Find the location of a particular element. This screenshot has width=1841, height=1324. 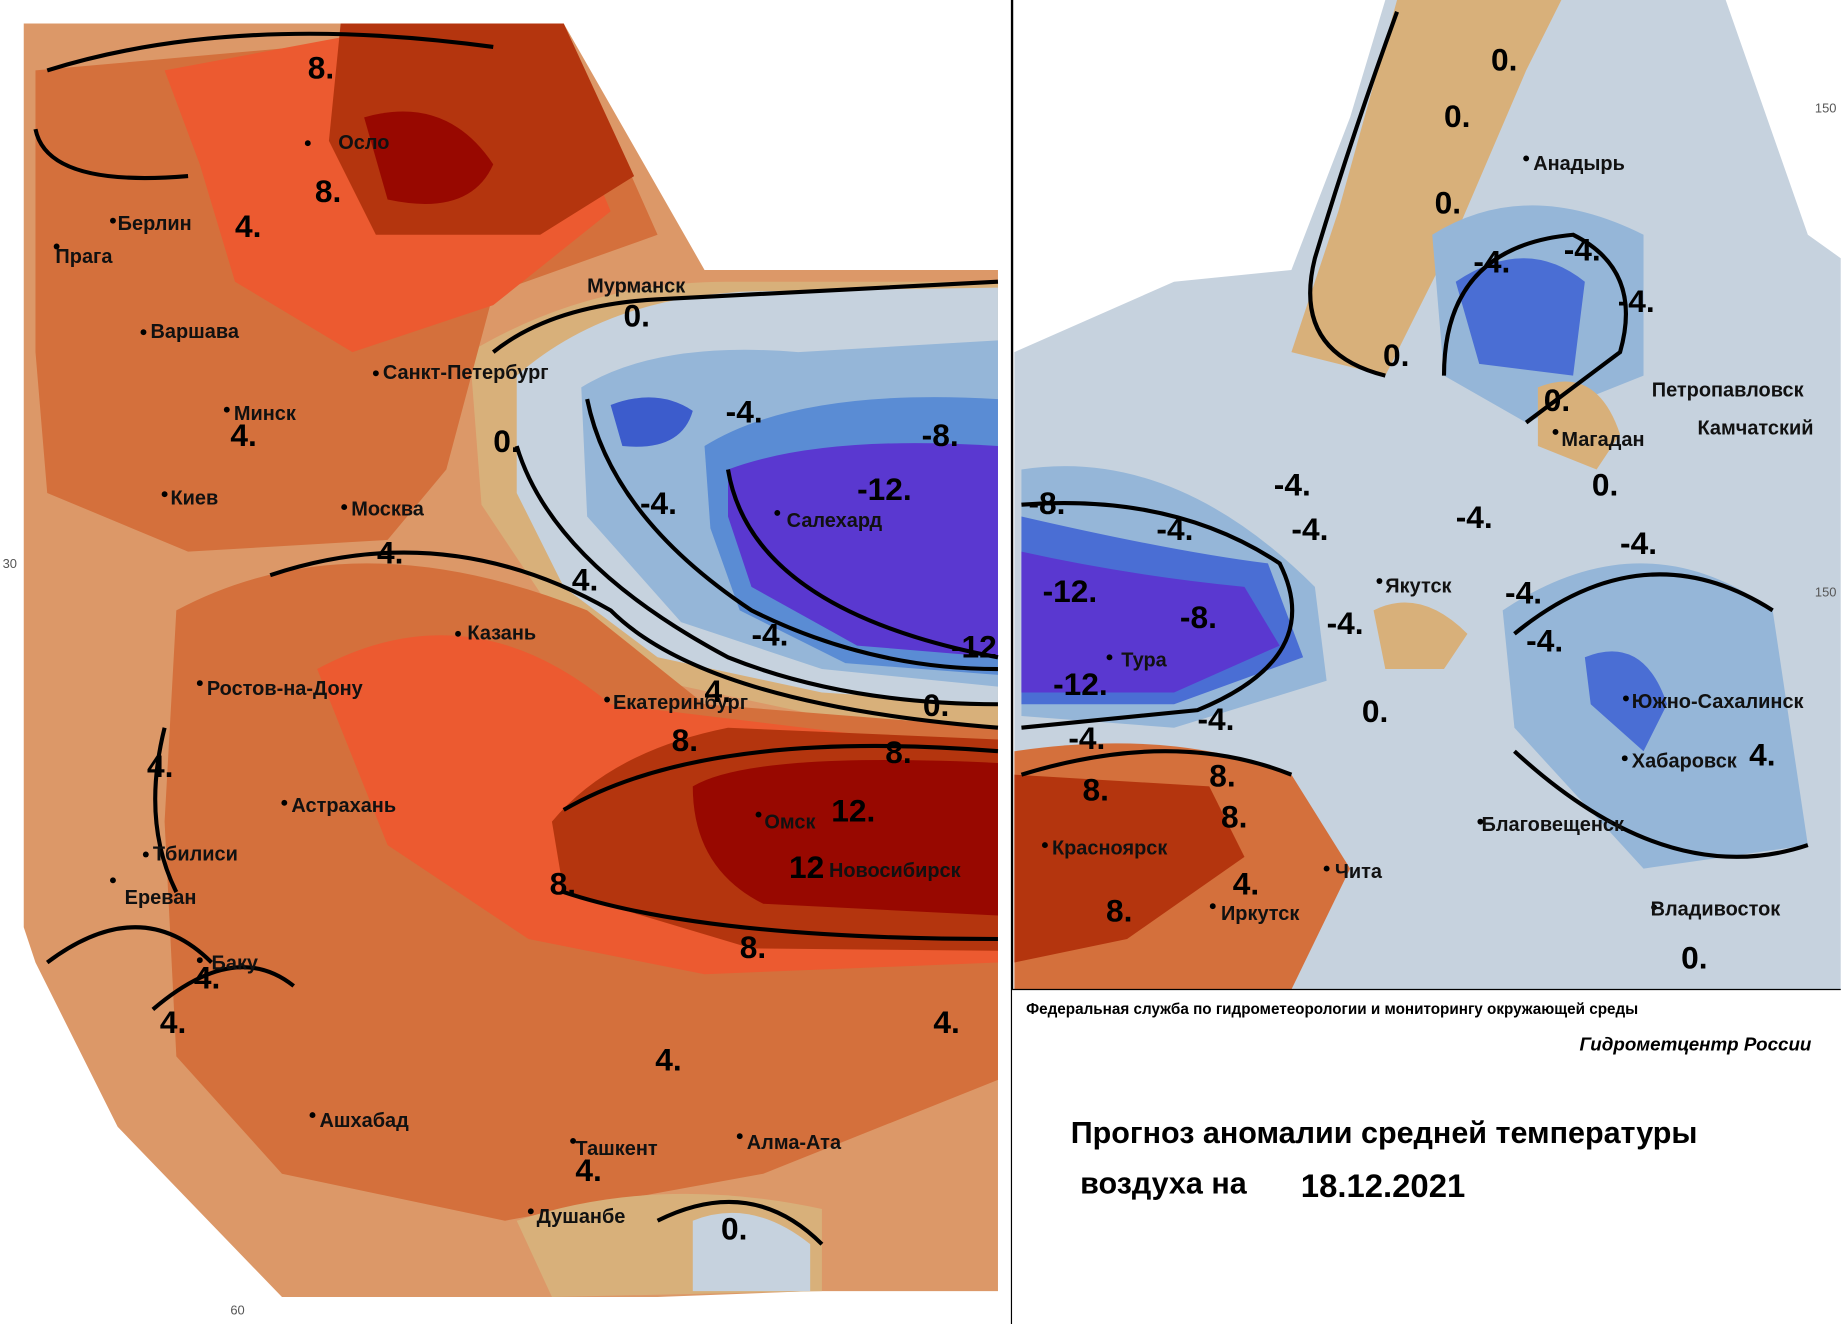

city-label: Мурманск is located at coordinates (636, 286).